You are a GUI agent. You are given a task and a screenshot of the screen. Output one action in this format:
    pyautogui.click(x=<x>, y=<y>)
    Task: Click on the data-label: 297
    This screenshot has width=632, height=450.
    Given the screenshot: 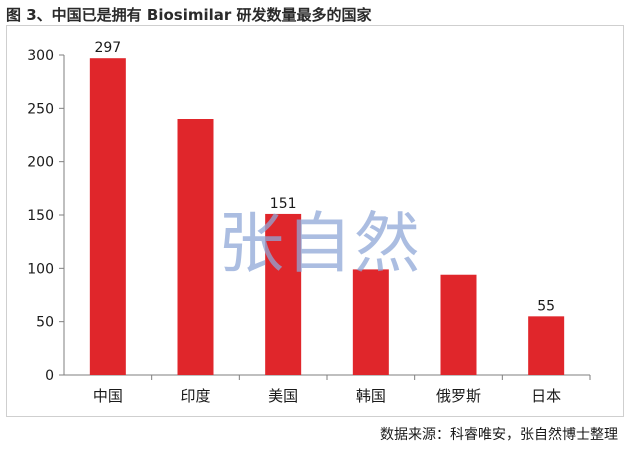 What is the action you would take?
    pyautogui.click(x=107, y=48)
    